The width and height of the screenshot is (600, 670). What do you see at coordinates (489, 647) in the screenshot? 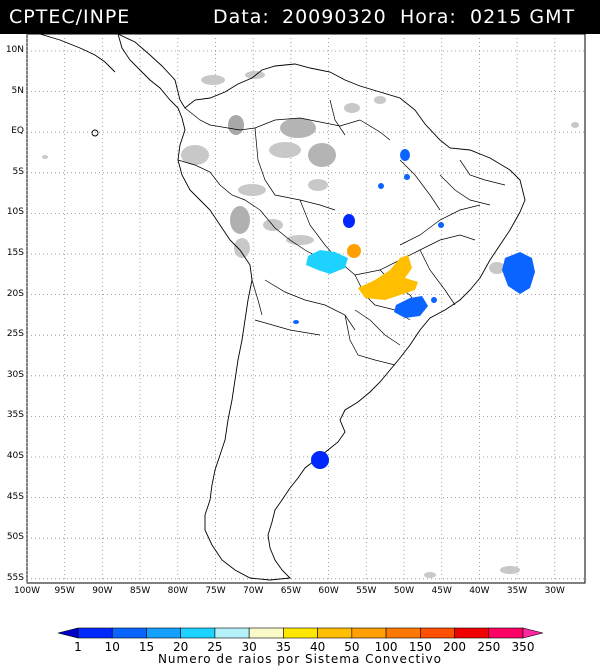
I see `colorbar-tick-label: 250` at bounding box center [489, 647].